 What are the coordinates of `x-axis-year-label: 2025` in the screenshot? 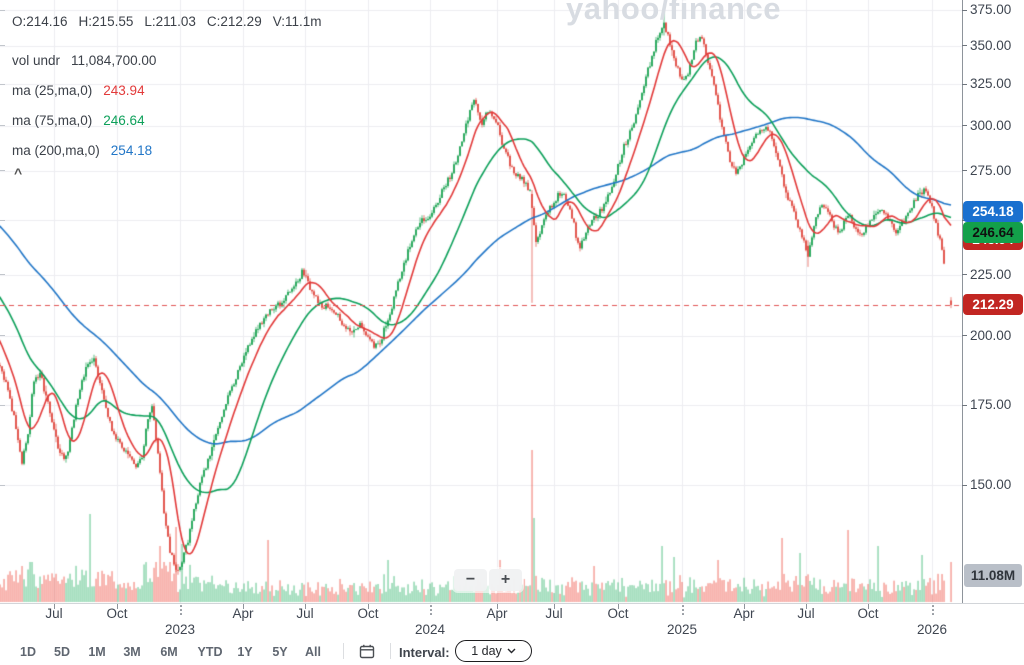 It's located at (682, 629).